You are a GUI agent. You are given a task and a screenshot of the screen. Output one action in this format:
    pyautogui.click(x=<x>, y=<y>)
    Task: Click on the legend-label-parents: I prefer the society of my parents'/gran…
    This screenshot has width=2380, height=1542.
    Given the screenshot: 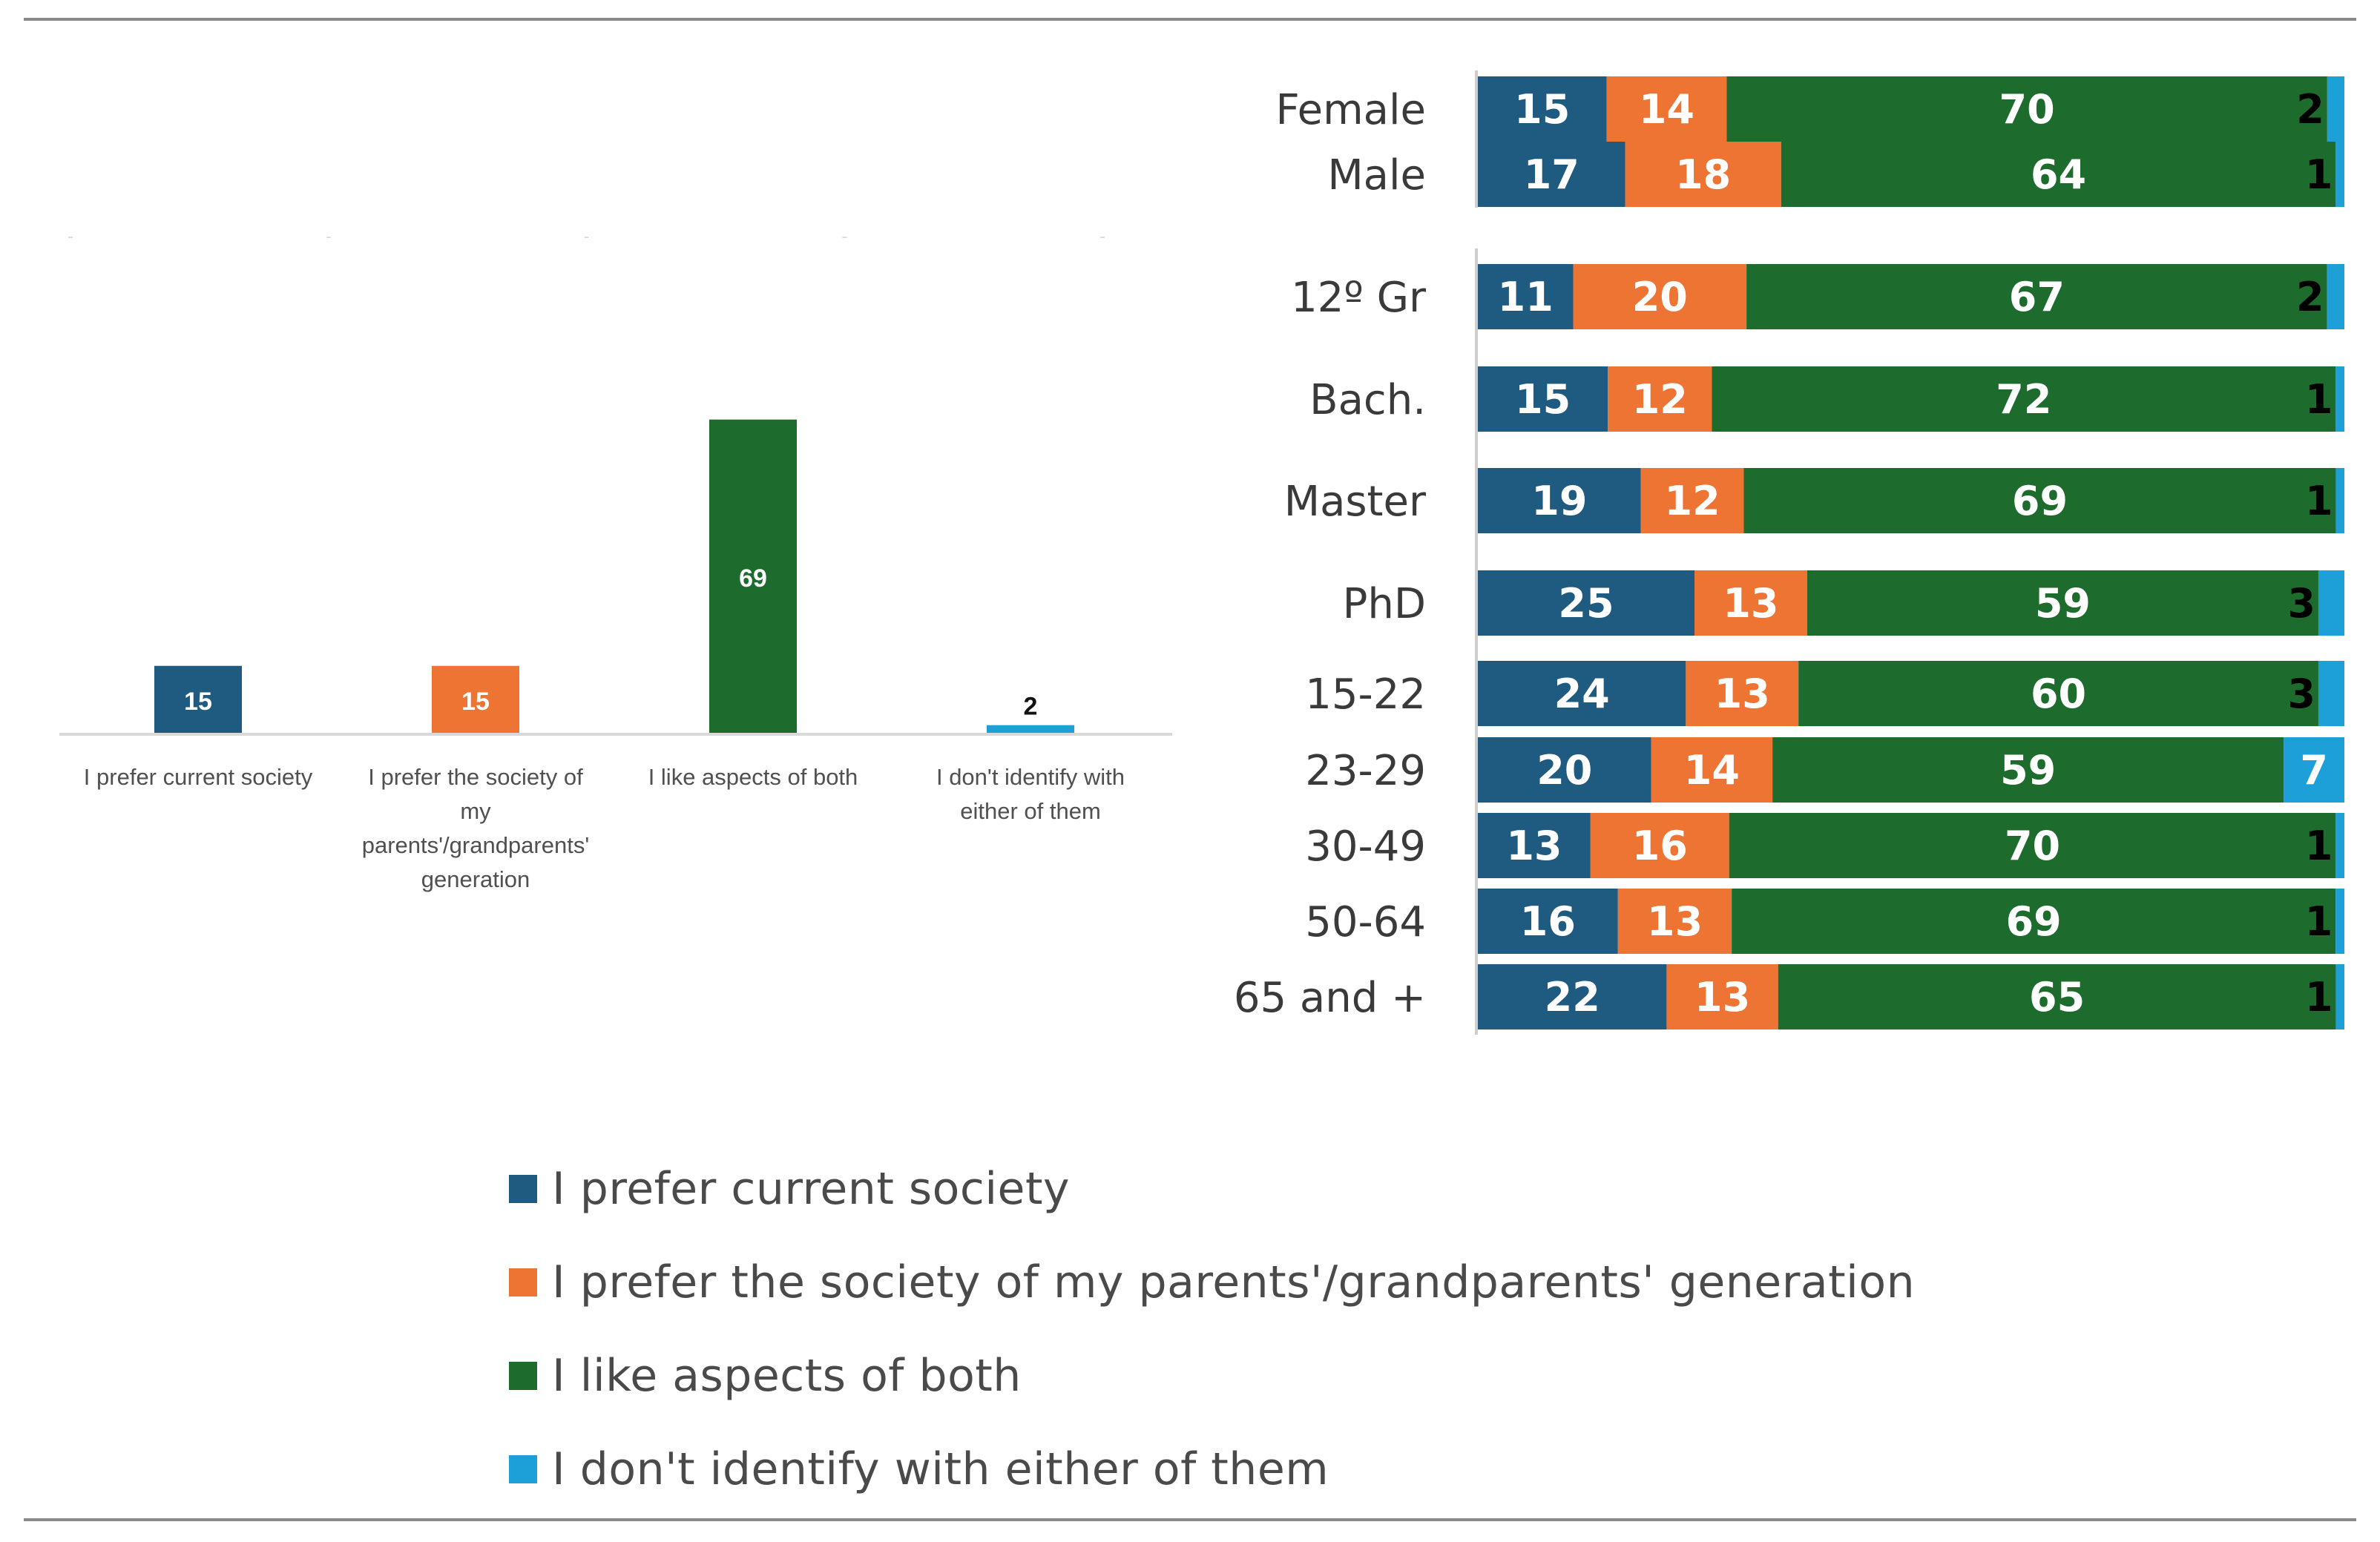 What is the action you would take?
    pyautogui.click(x=1234, y=1282)
    